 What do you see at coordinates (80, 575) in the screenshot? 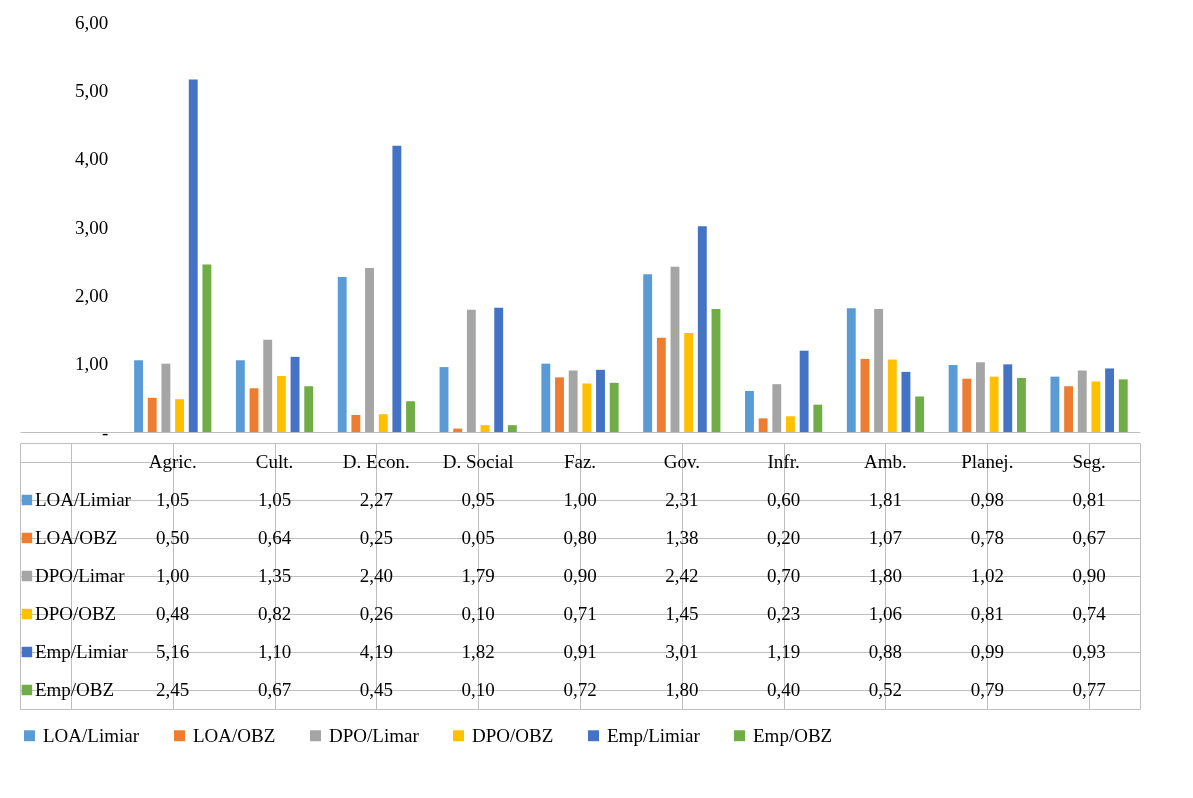
I see `legend-label: DPO/Limar` at bounding box center [80, 575].